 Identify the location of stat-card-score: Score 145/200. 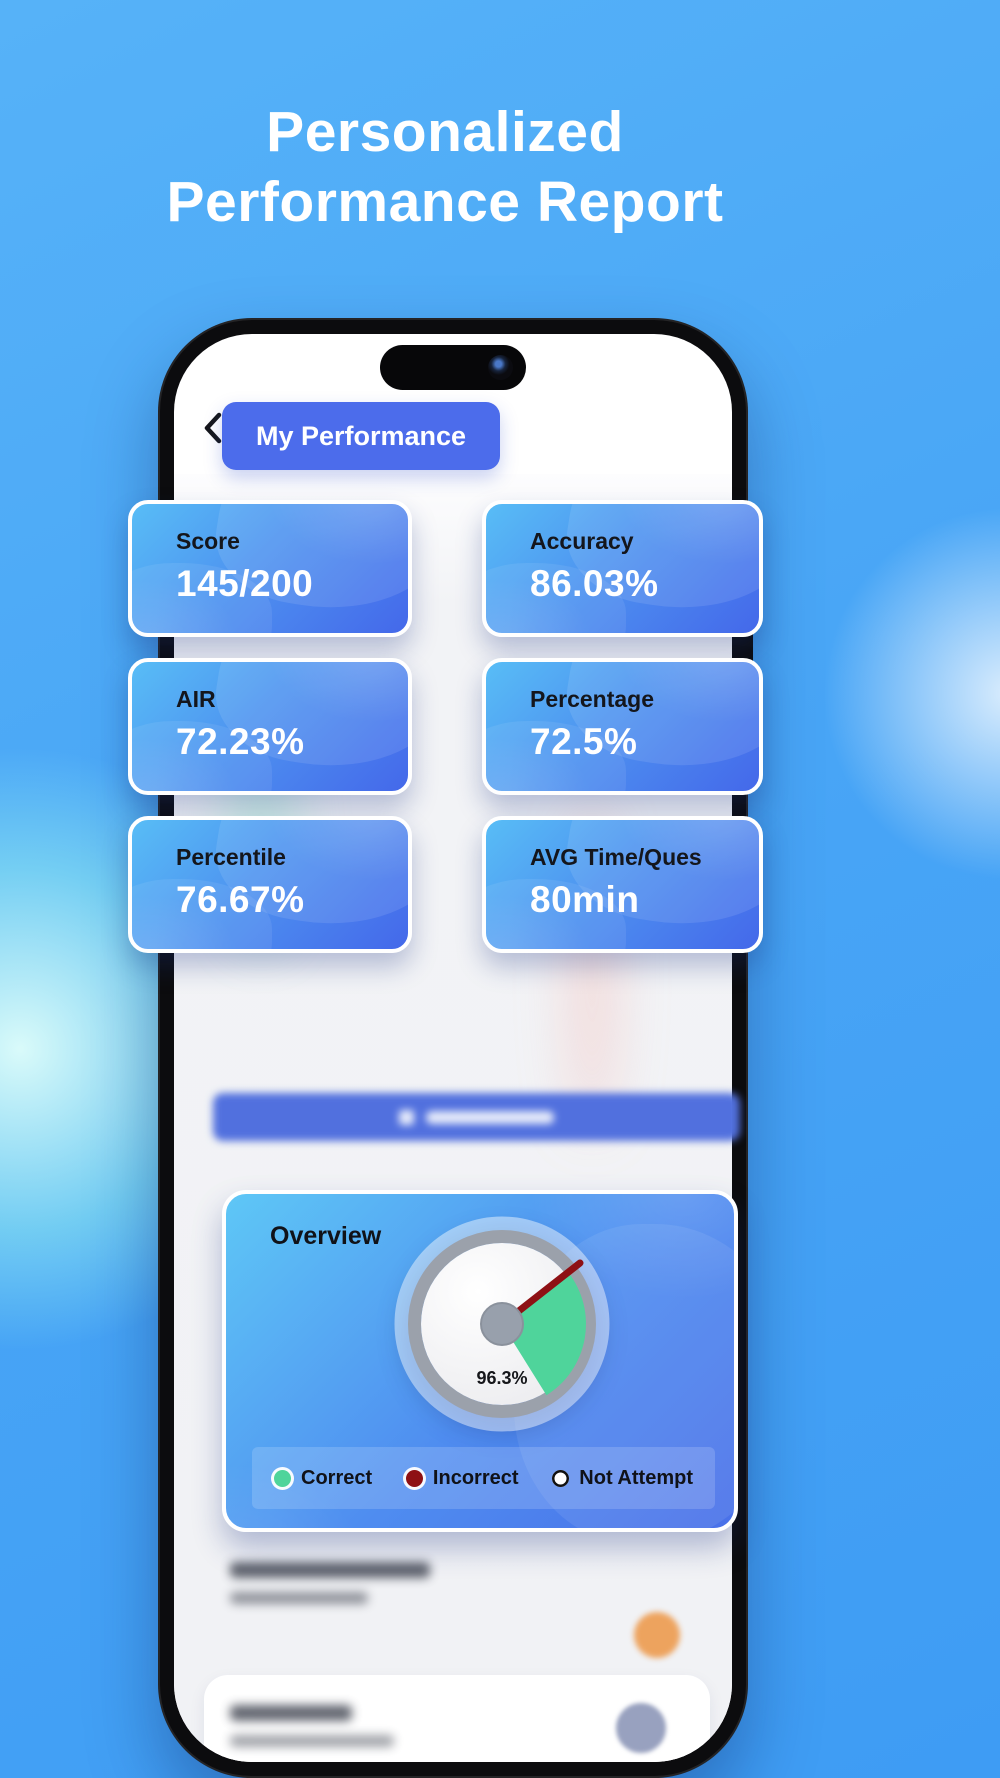
(270, 568).